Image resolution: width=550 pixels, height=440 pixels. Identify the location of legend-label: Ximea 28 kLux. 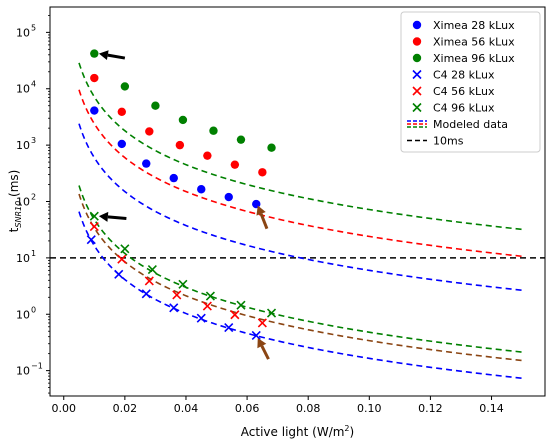
(474, 25).